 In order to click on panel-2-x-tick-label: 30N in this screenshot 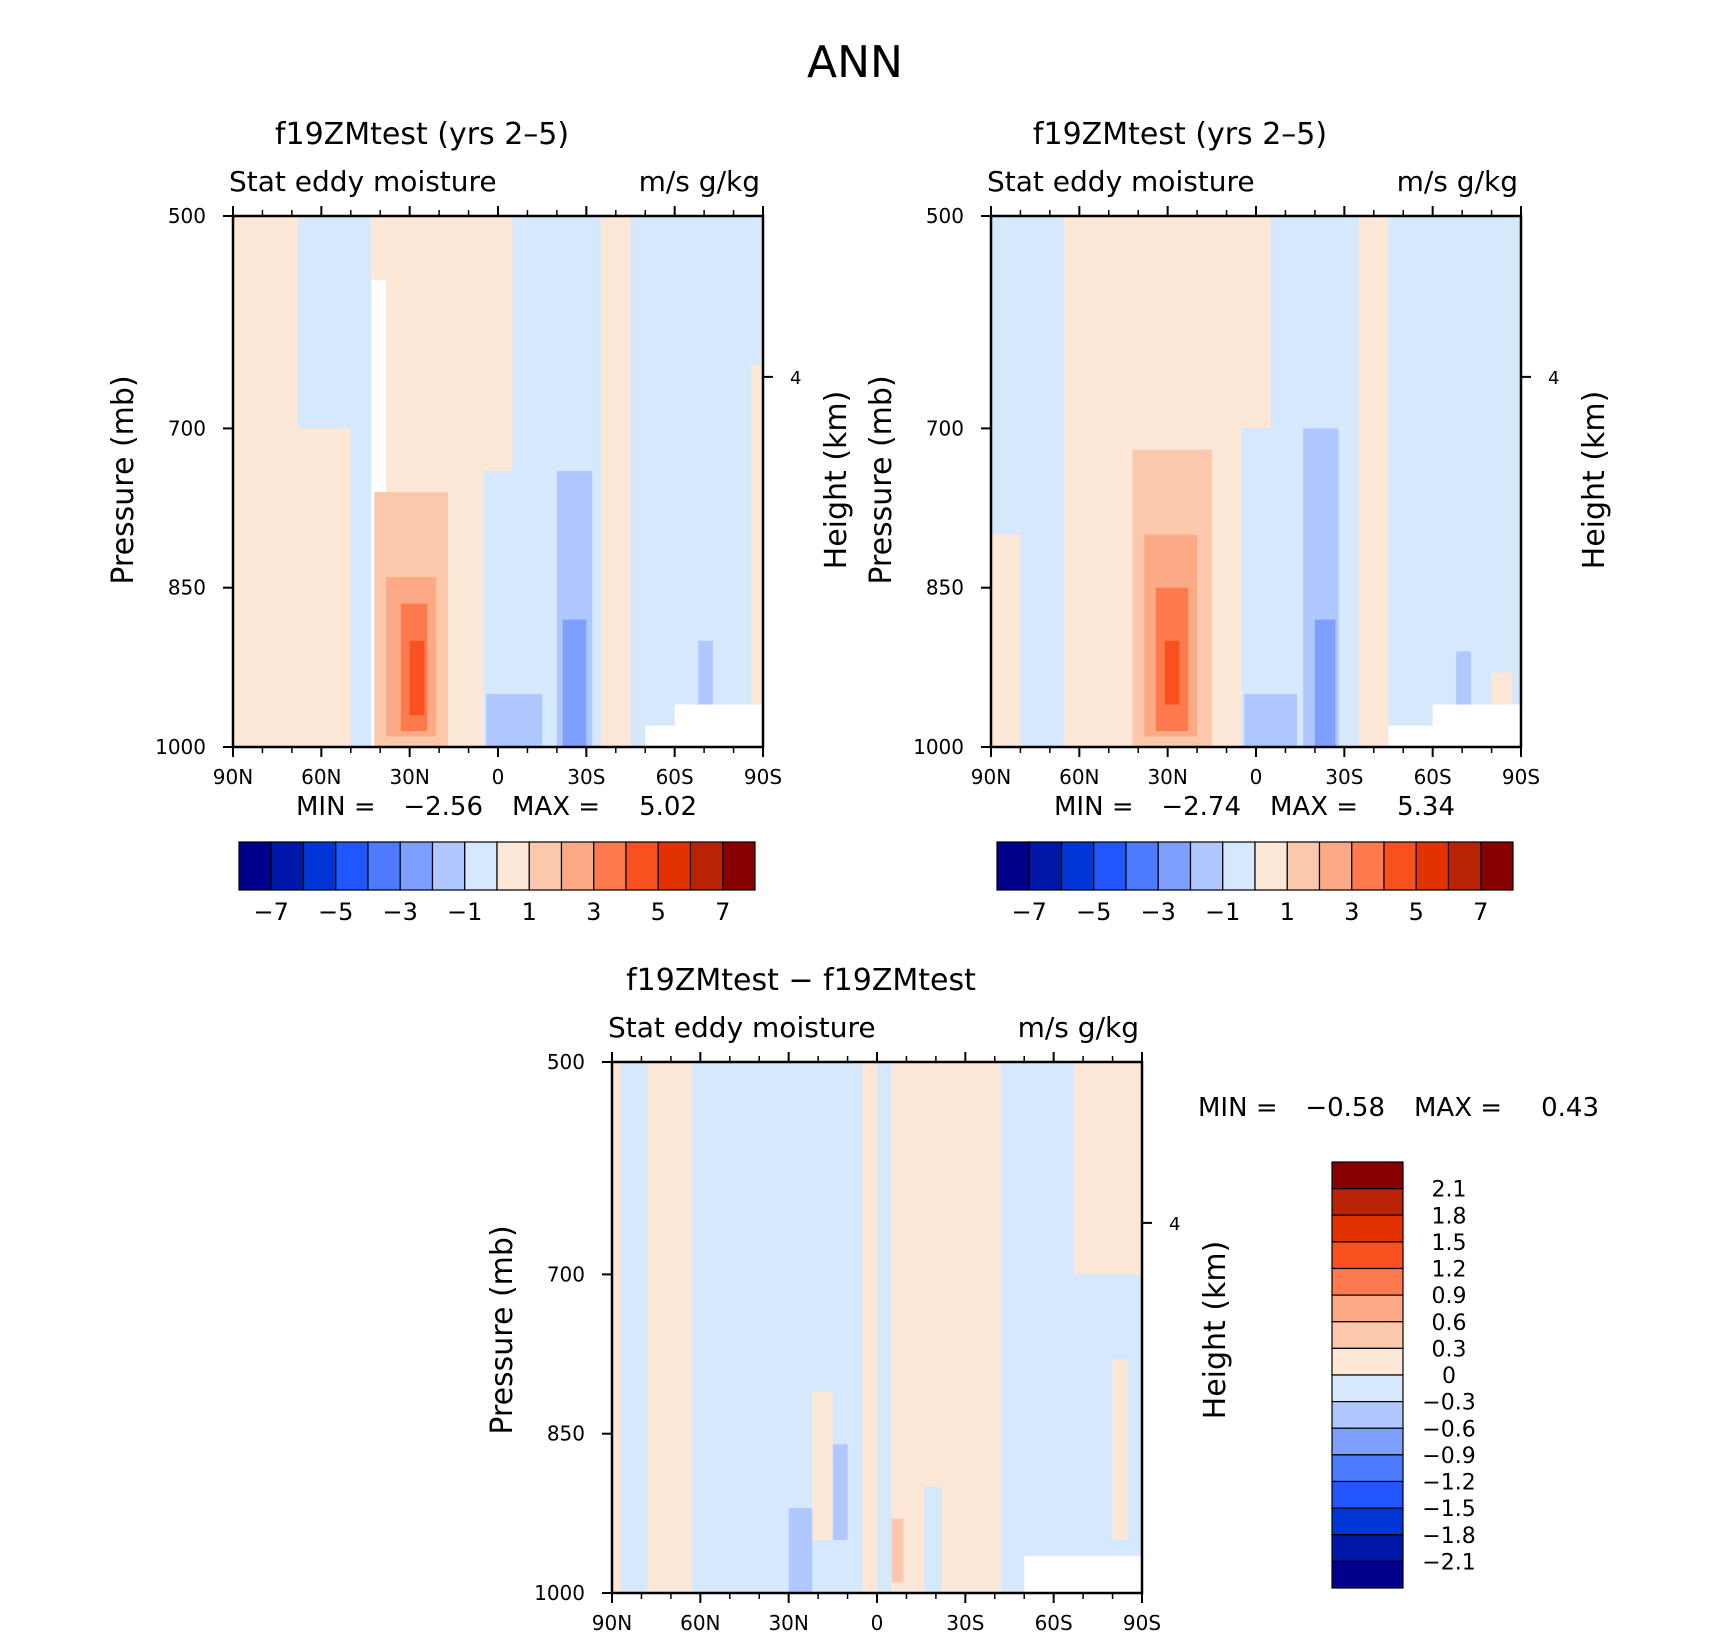, I will do `click(1167, 777)`.